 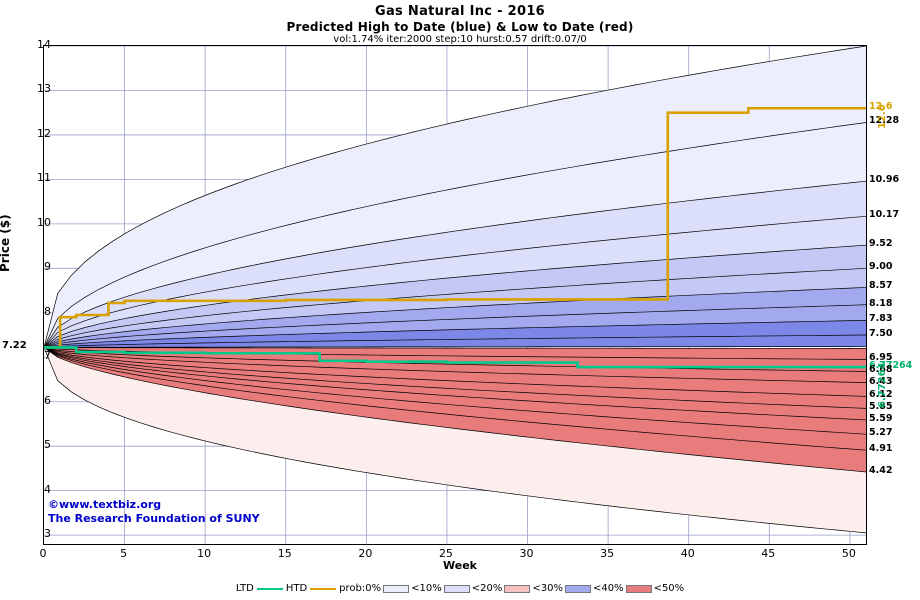 I want to click on right-axis-callout: 12.6, so click(x=882, y=117).